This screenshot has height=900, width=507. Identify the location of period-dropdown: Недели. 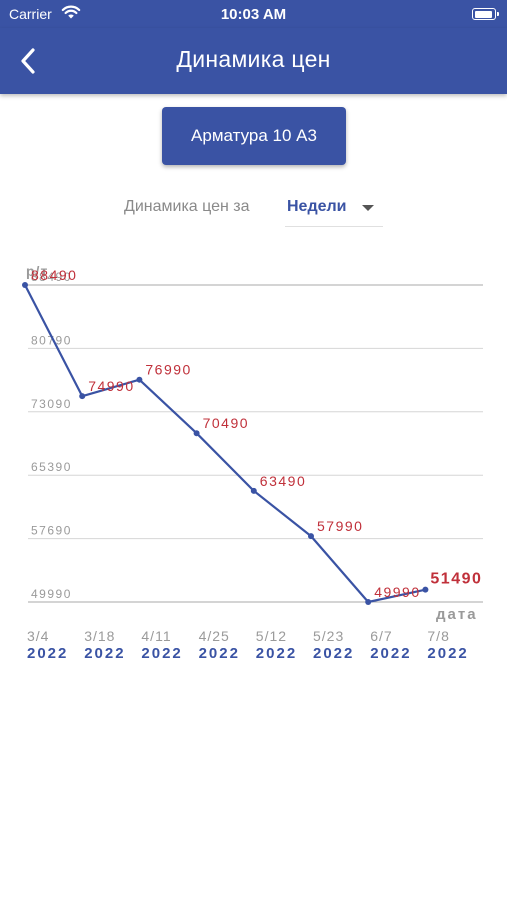
(334, 211).